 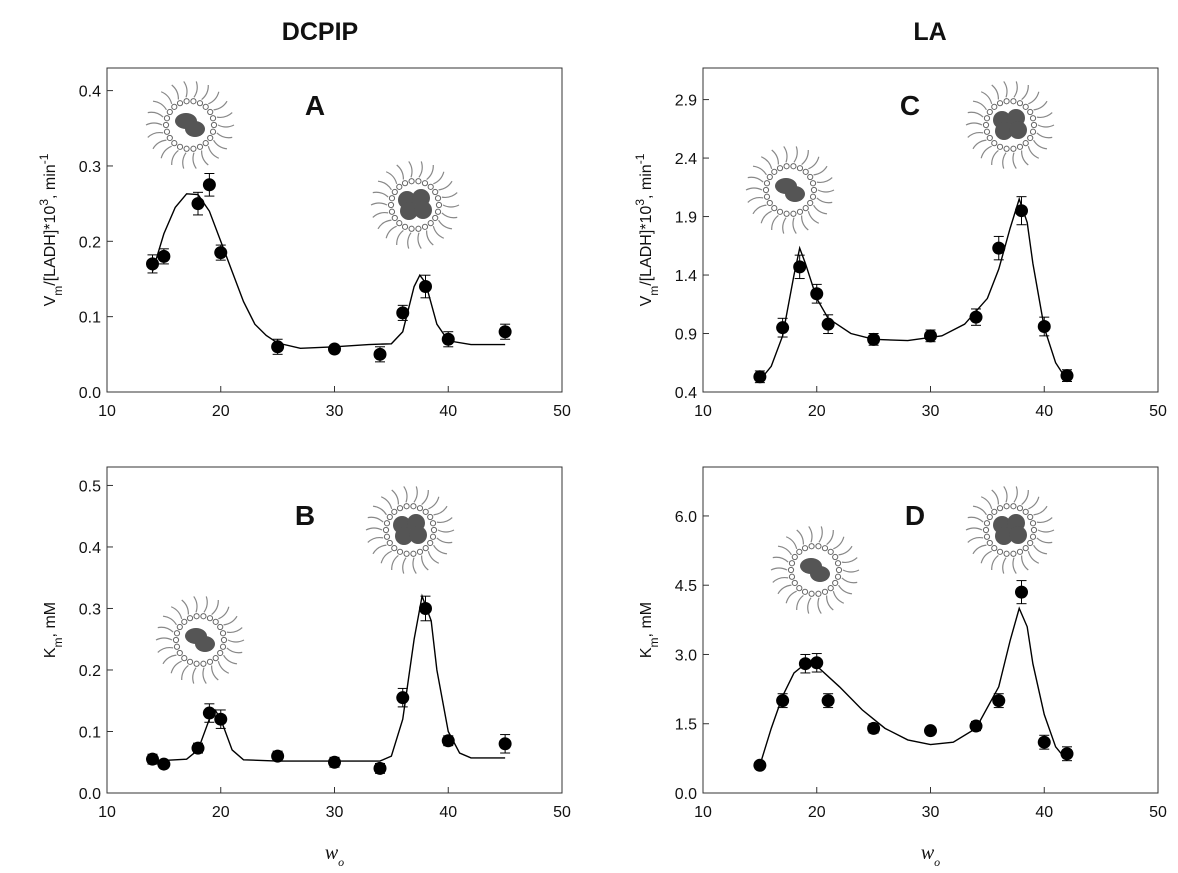 I want to click on y-tick-label: 0.5, so click(x=90, y=486).